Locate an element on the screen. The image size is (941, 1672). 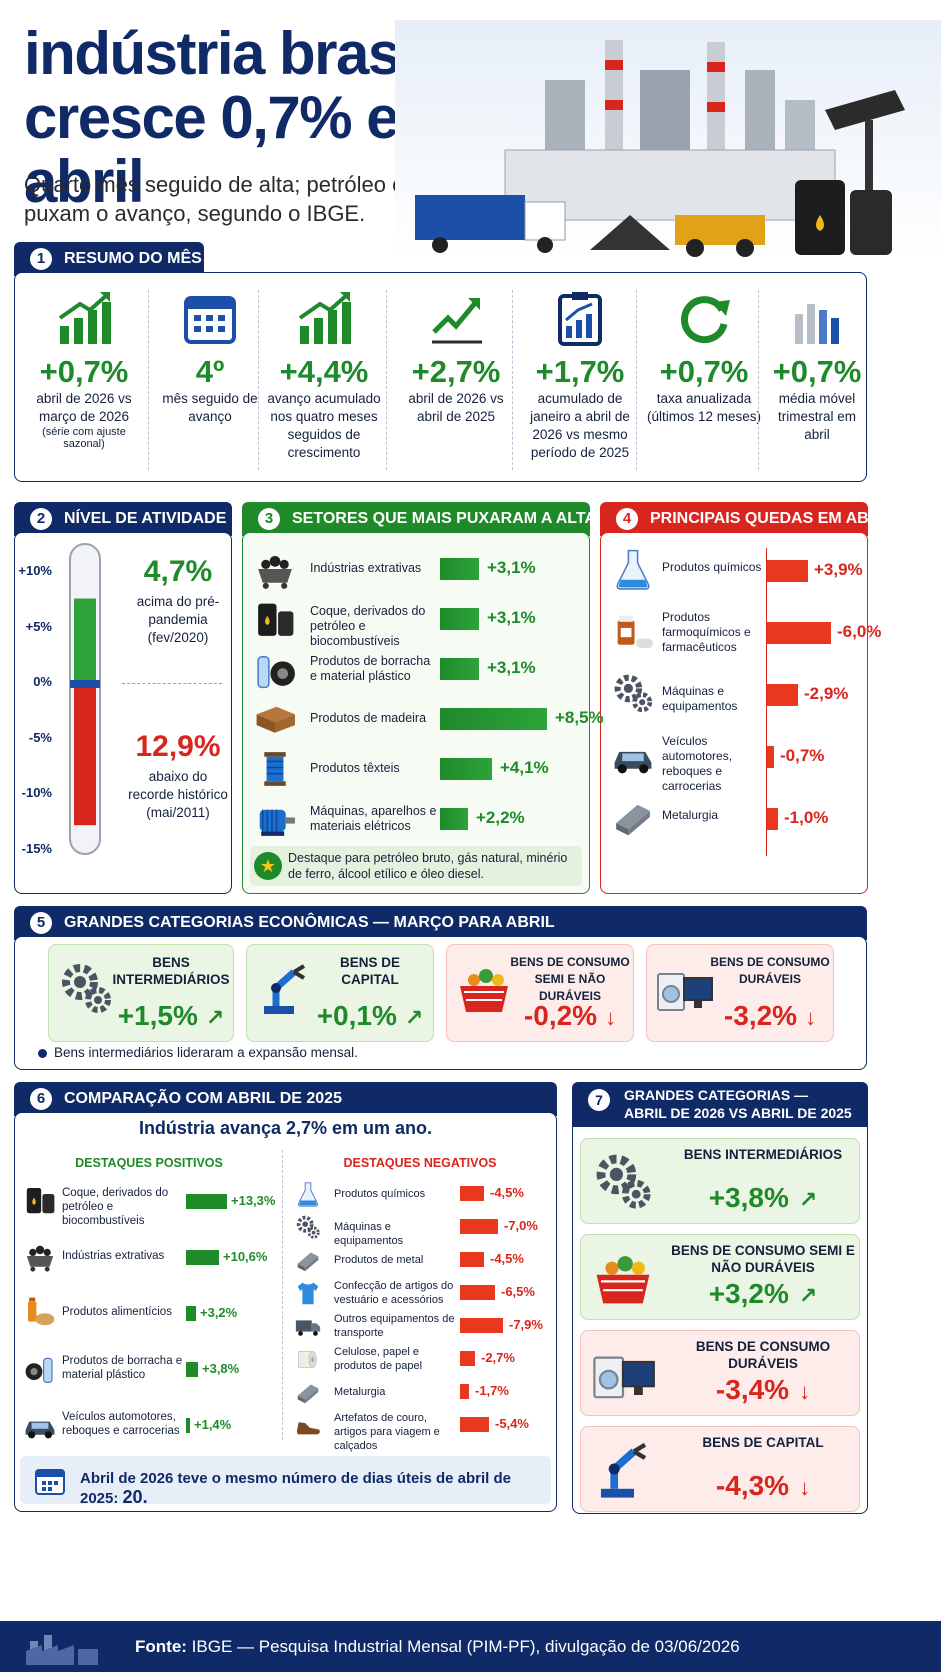
electric-motor-icon is located at coordinates (277, 822).